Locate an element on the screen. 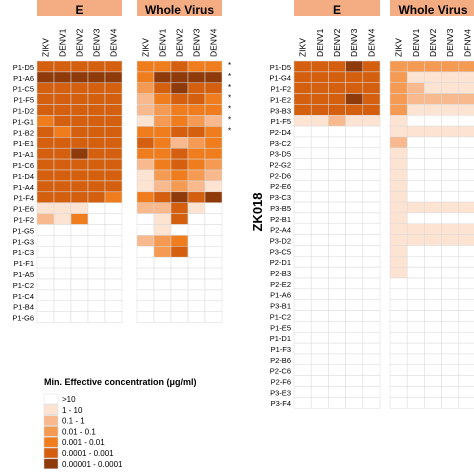 The image size is (474, 474). column-label: ZIKV is located at coordinates (303, 47).